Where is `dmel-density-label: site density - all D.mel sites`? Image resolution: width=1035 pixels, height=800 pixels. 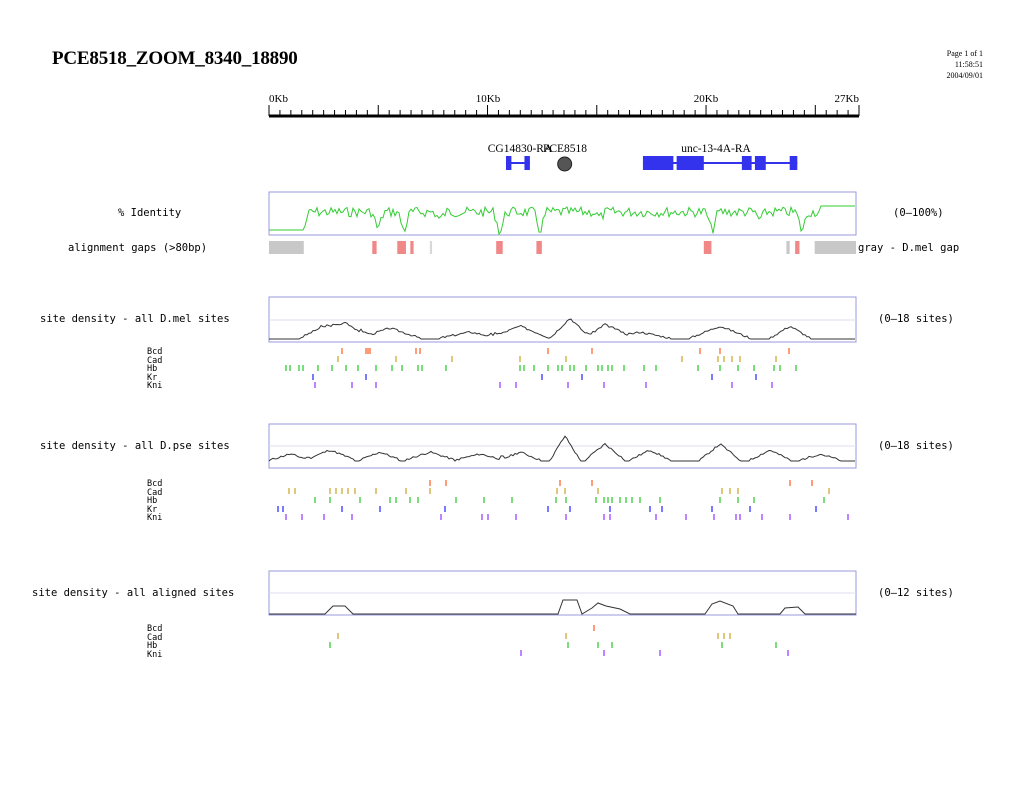
dmel-density-label: site density - all D.mel sites is located at coordinates (135, 319).